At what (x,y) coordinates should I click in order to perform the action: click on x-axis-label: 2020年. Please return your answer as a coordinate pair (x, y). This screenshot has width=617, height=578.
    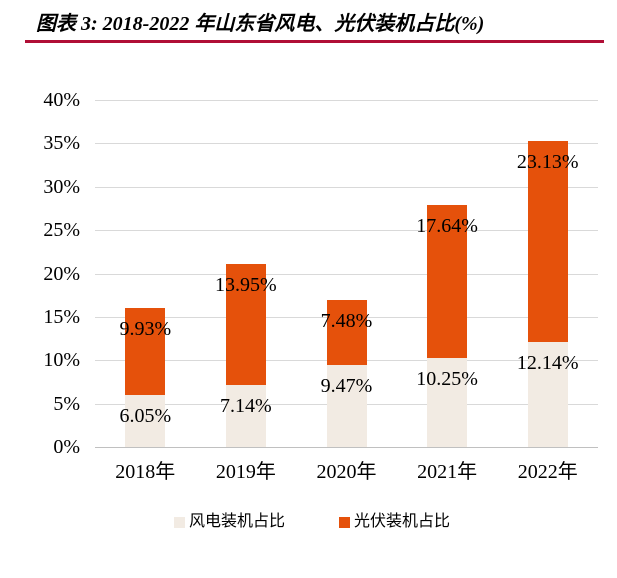
    Looking at the image, I should click on (346, 472).